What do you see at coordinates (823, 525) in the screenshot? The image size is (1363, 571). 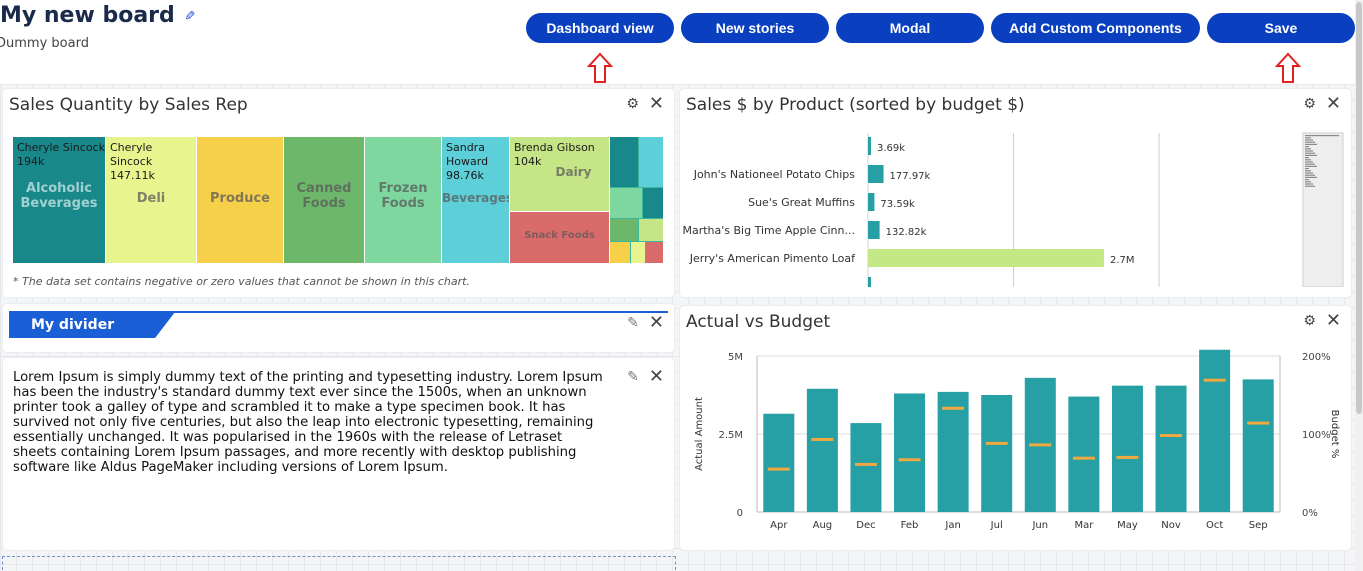 I see `x-tick-label: Aug` at bounding box center [823, 525].